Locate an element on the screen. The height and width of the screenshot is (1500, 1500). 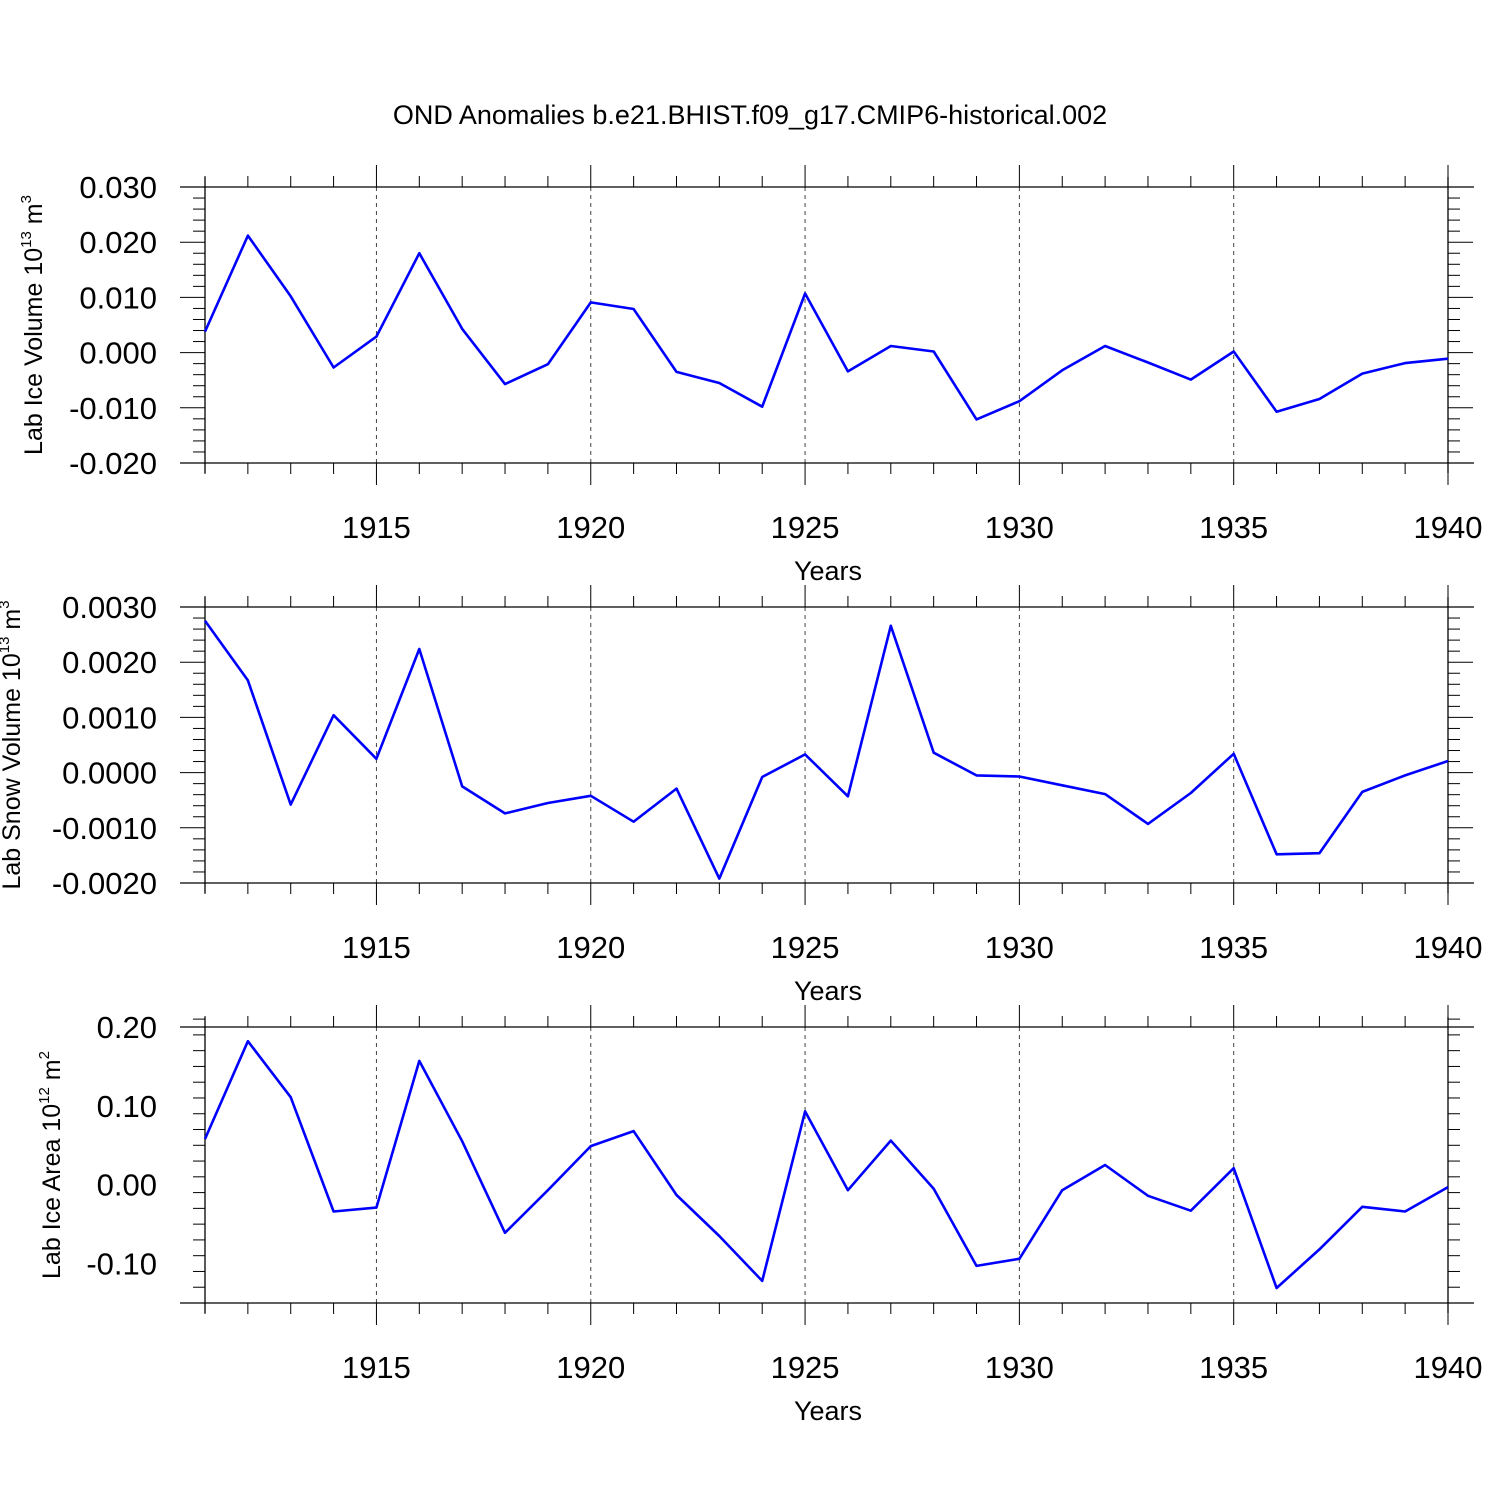
chart-ice-area-x-tick-label: 1920 is located at coordinates (590, 1367).